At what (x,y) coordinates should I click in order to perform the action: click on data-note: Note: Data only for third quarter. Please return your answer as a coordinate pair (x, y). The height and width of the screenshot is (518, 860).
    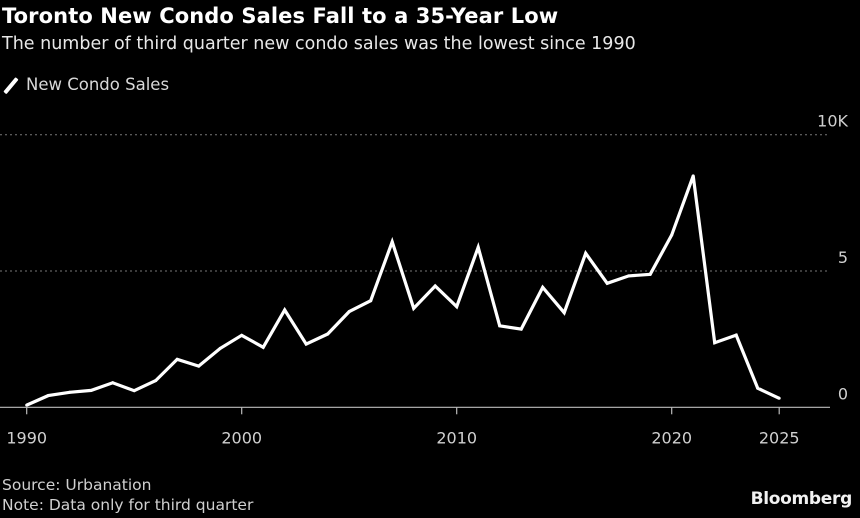
    Looking at the image, I should click on (128, 505).